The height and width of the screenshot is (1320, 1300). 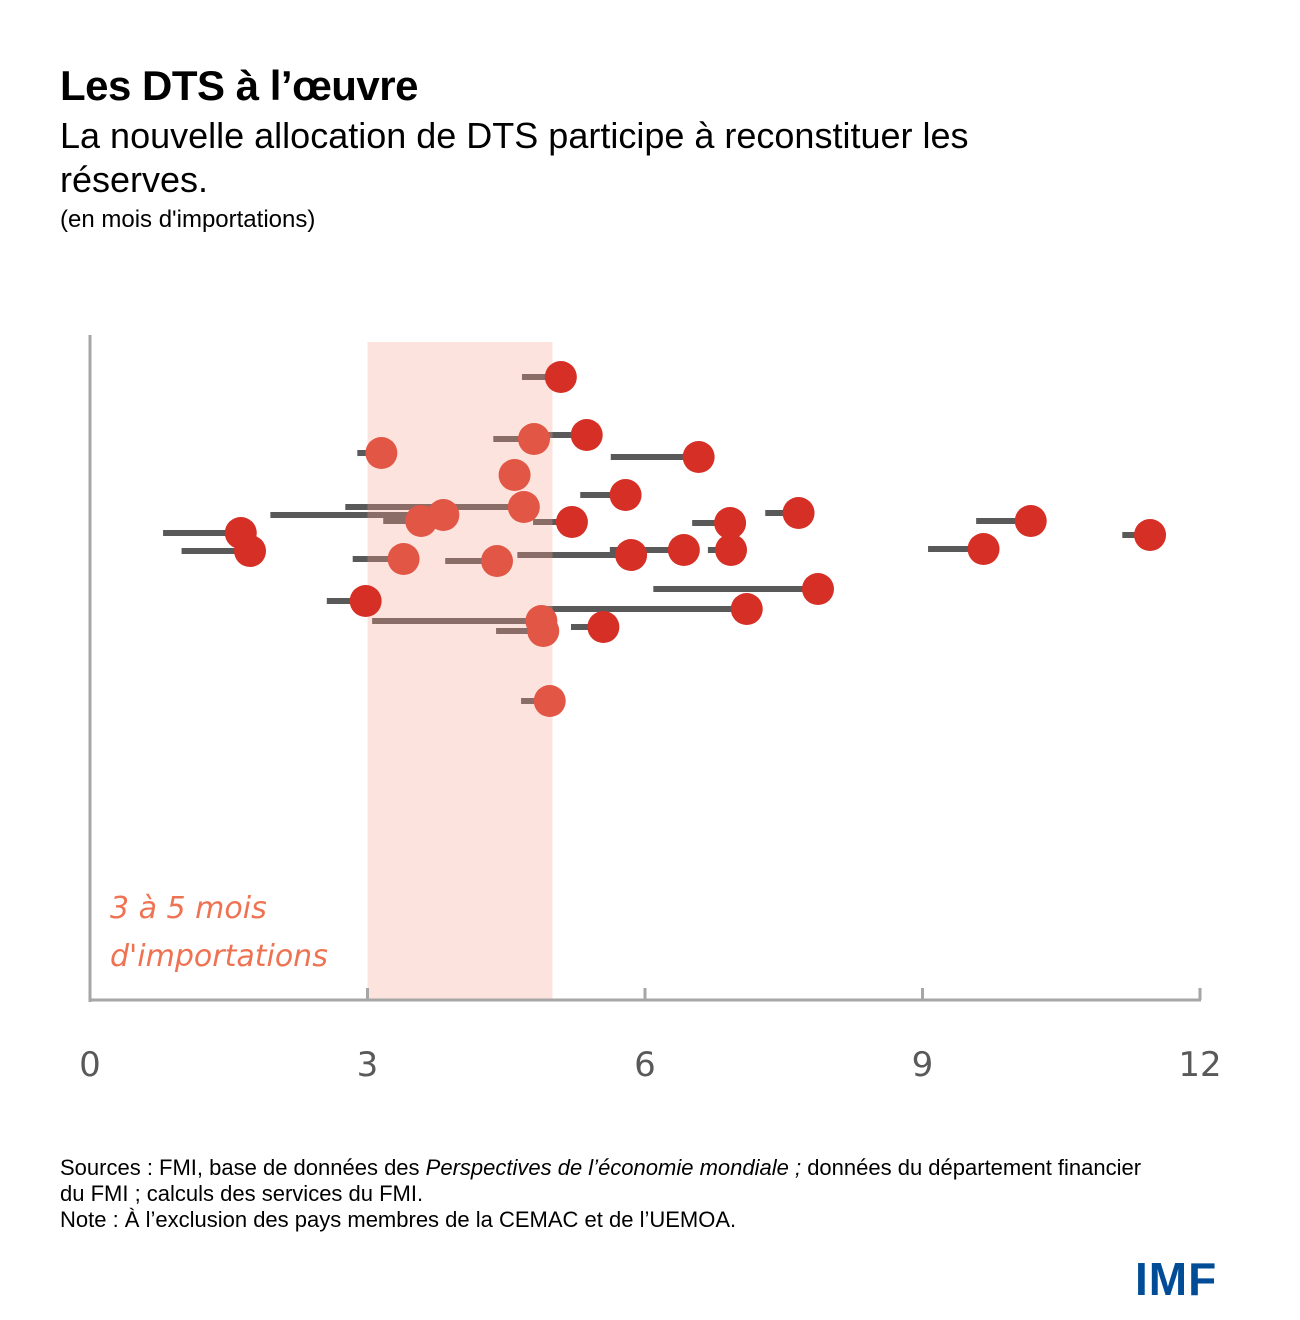 I want to click on target-band, so click(x=460, y=671).